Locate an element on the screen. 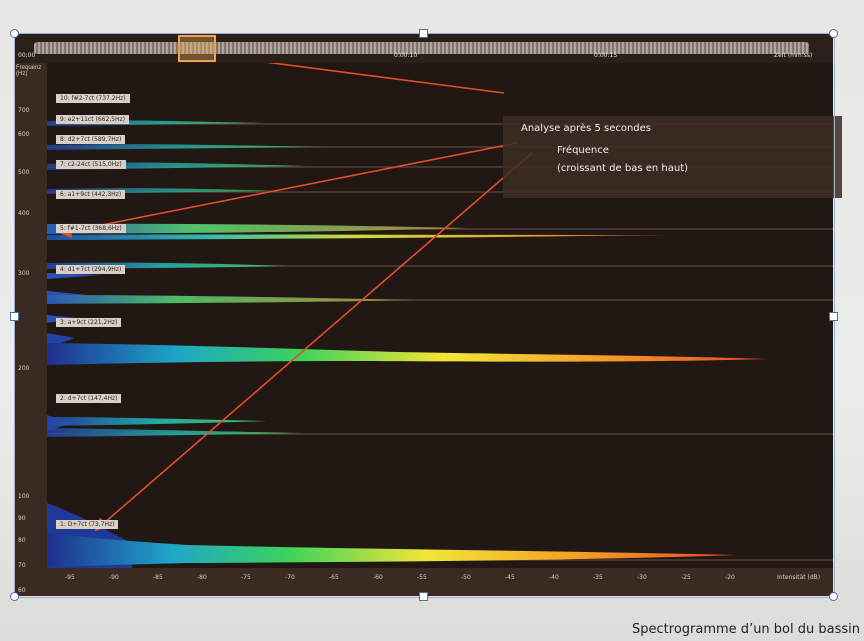 The height and width of the screenshot is (641, 864). level-label-30: -30 is located at coordinates (642, 577).